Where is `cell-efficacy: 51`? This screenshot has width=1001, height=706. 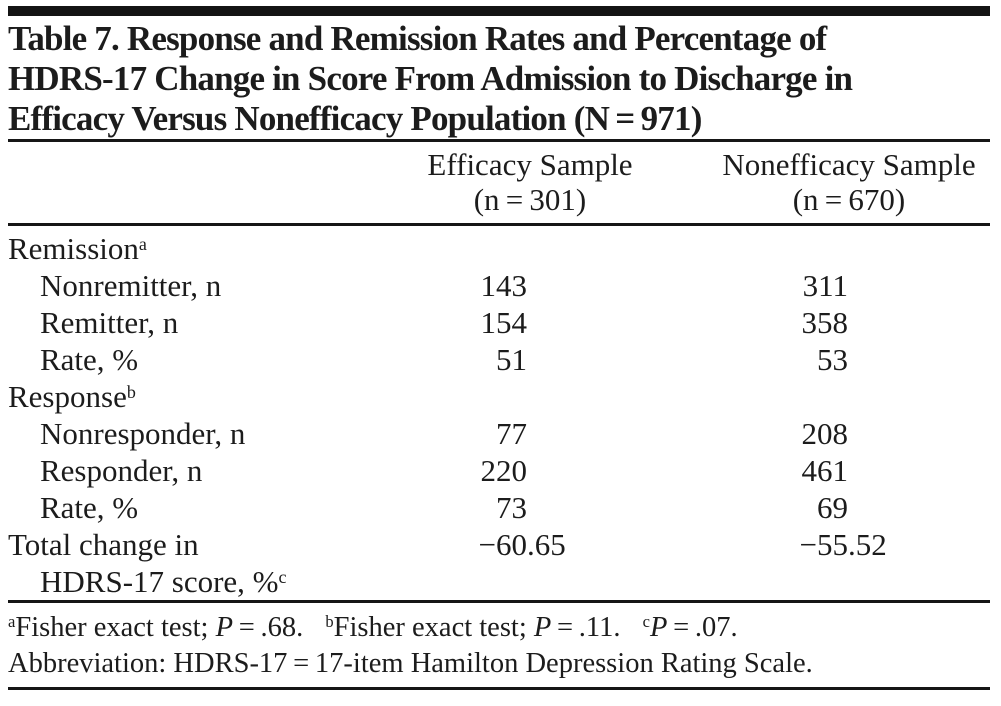
cell-efficacy: 51 is located at coordinates (530, 359).